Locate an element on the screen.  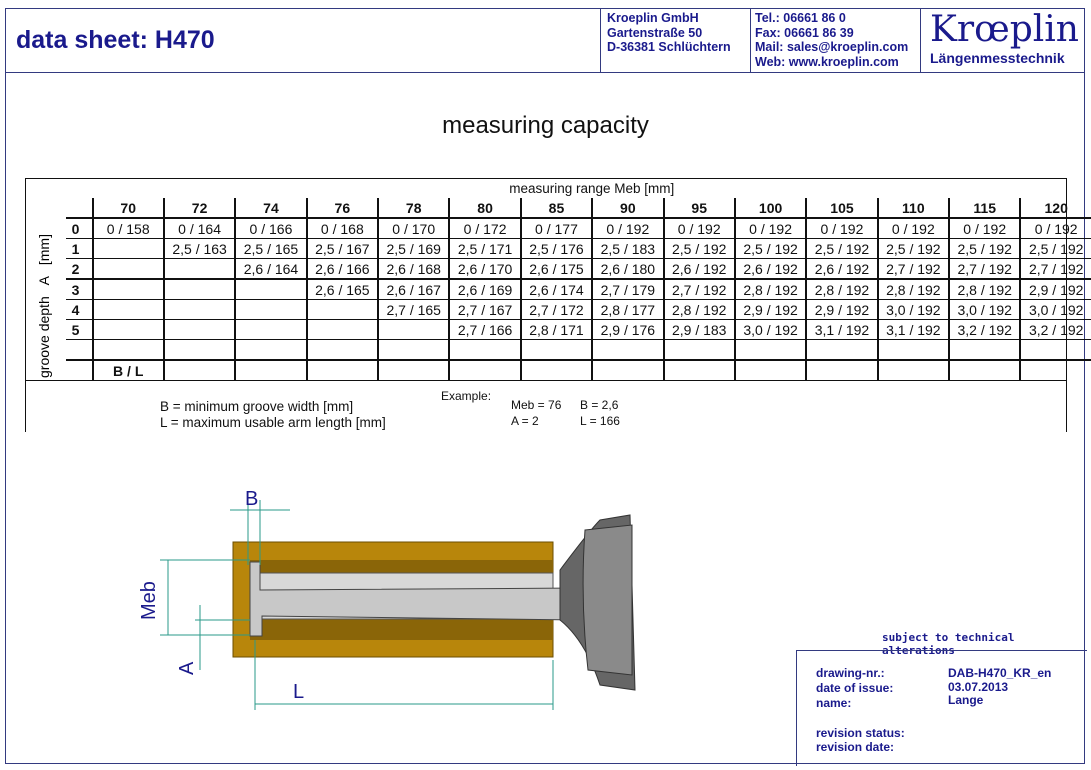
example-label: Example: is located at coordinates (466, 396).